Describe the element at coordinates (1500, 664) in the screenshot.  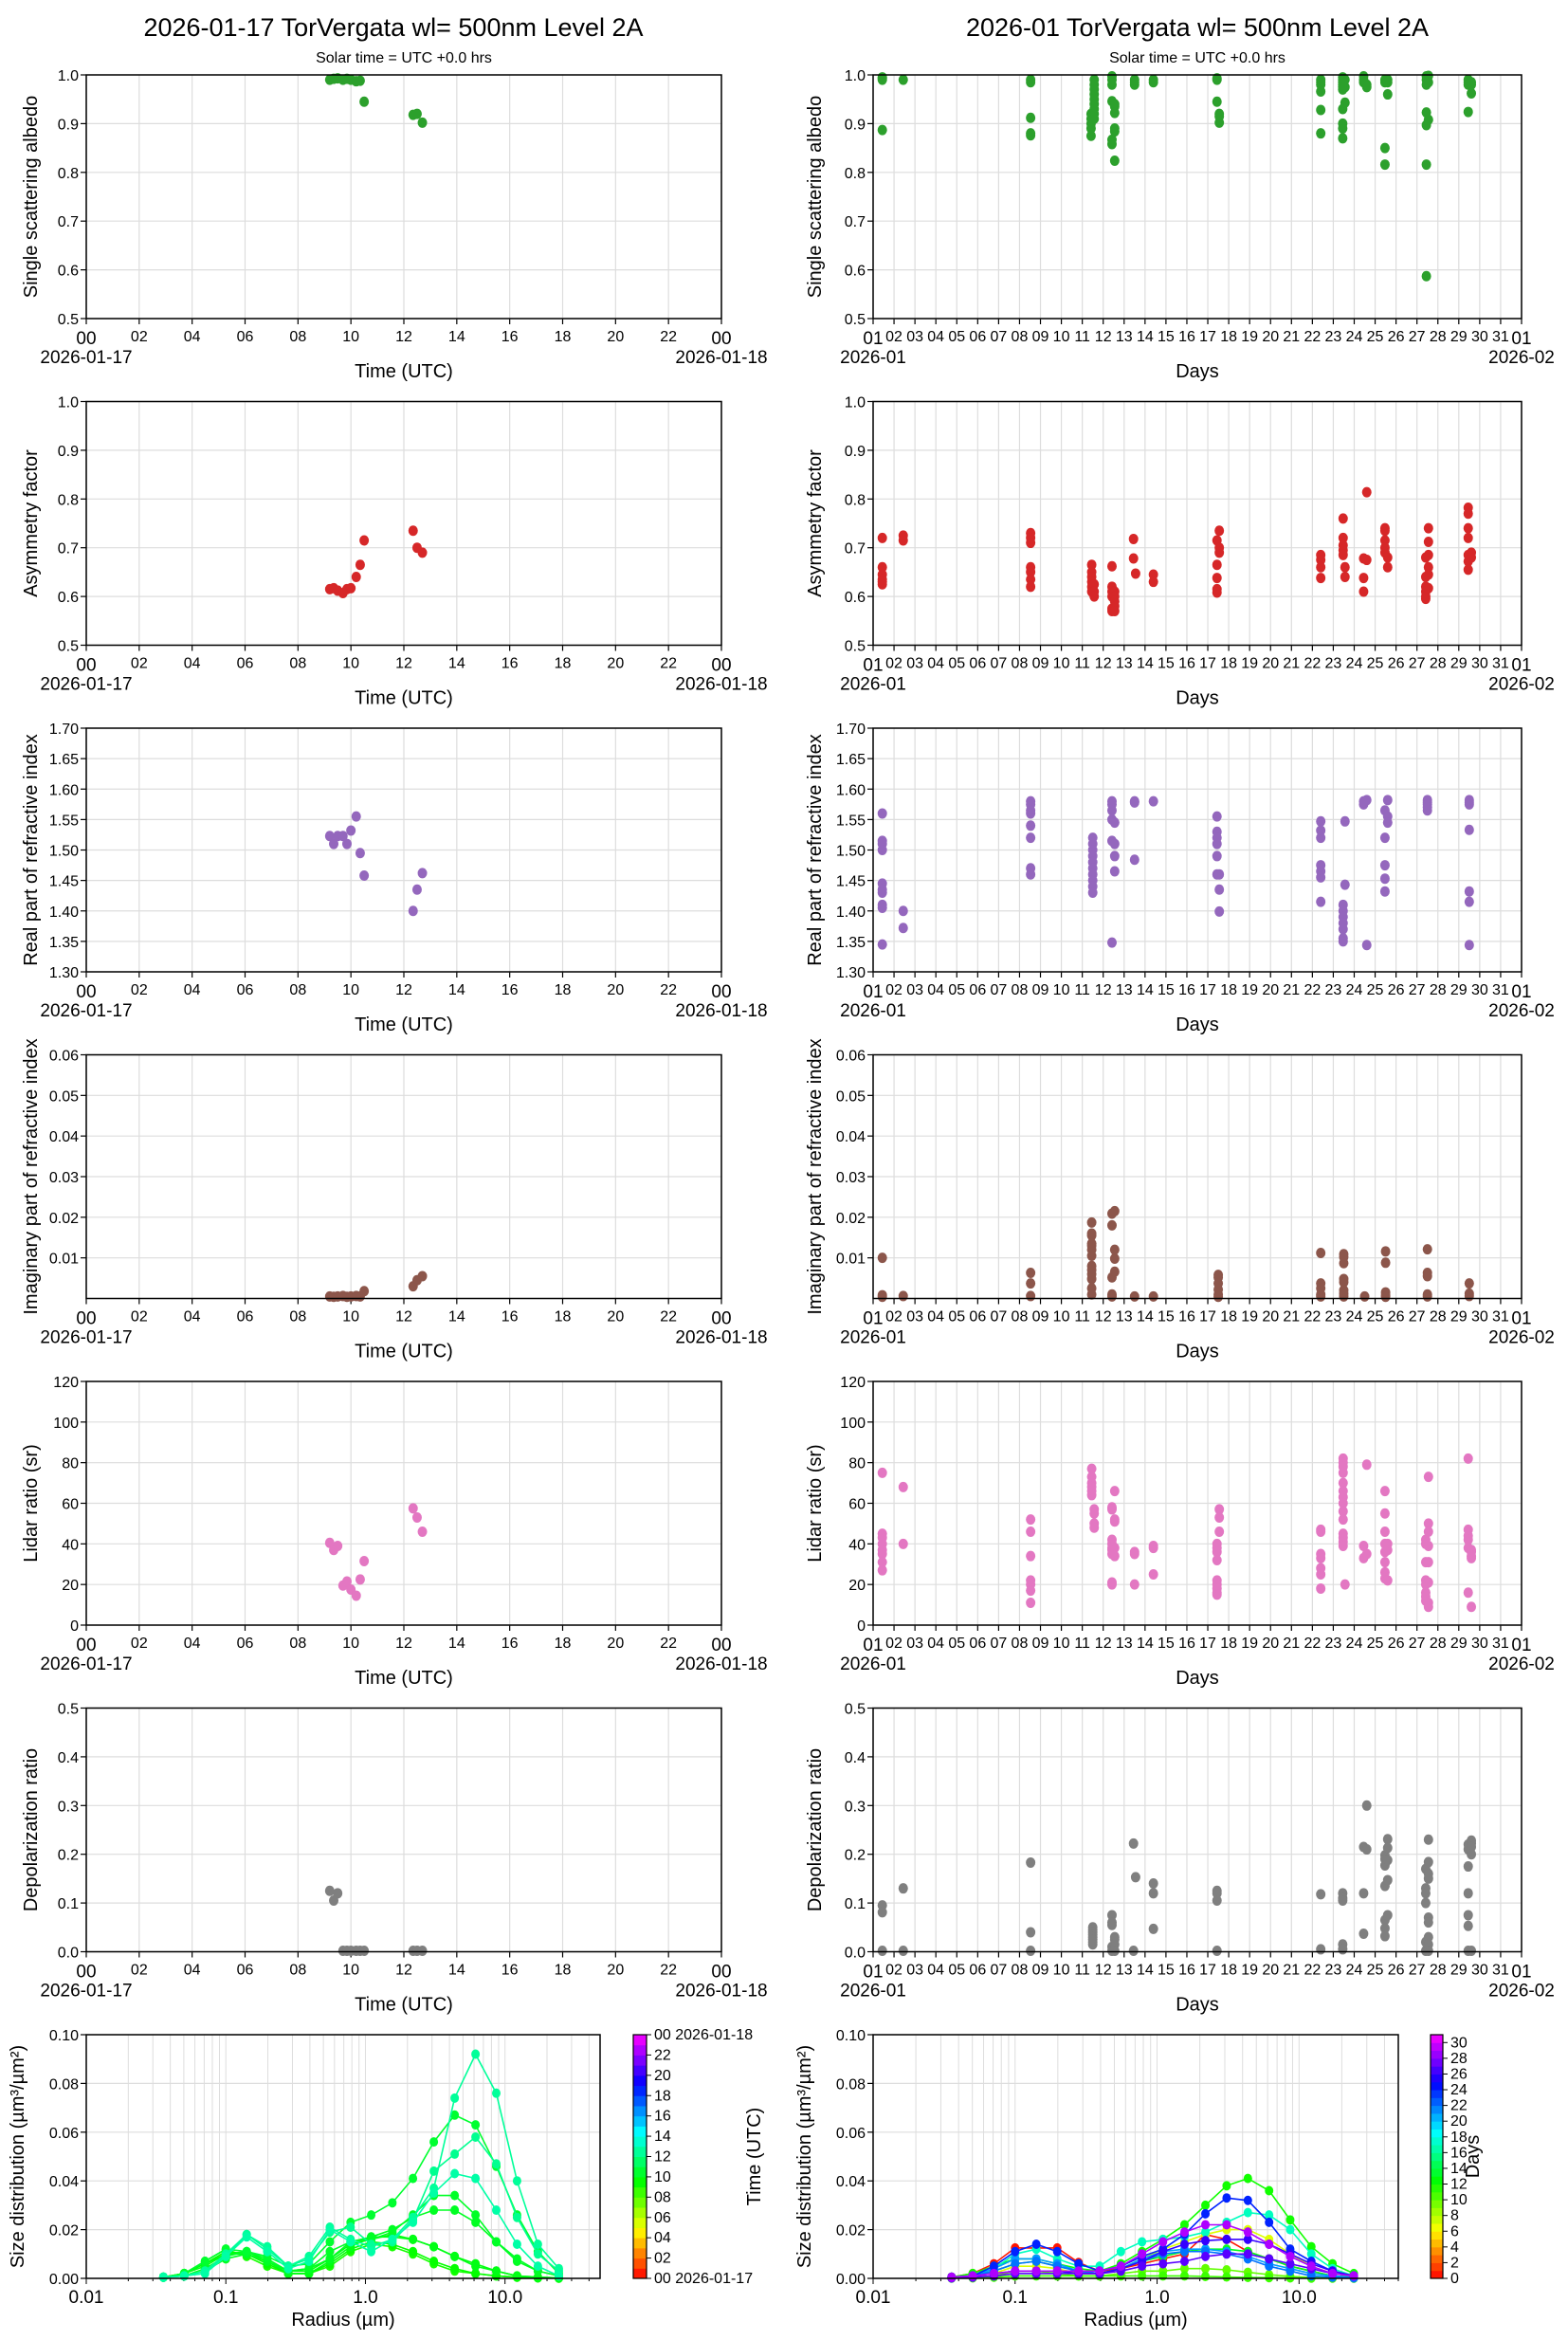
I see `x-tick-label: 31` at that location.